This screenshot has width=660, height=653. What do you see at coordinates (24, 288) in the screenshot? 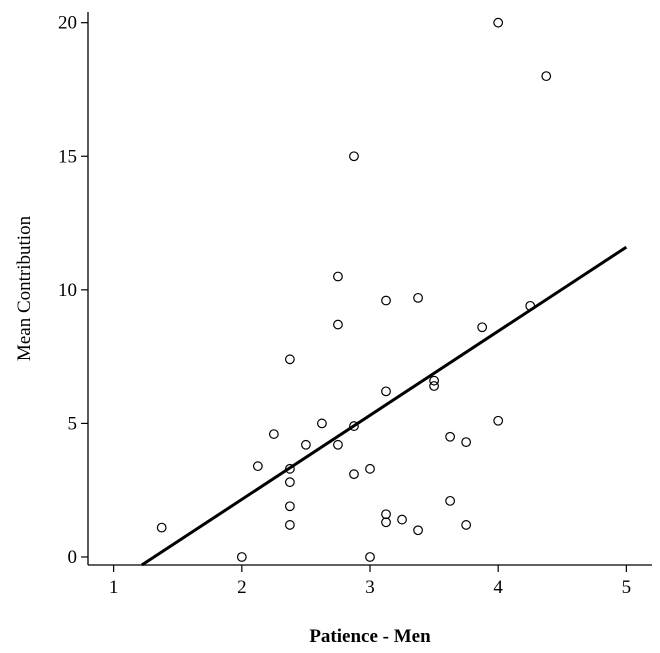
I see `y-axis-title: Mean Contribution` at bounding box center [24, 288].